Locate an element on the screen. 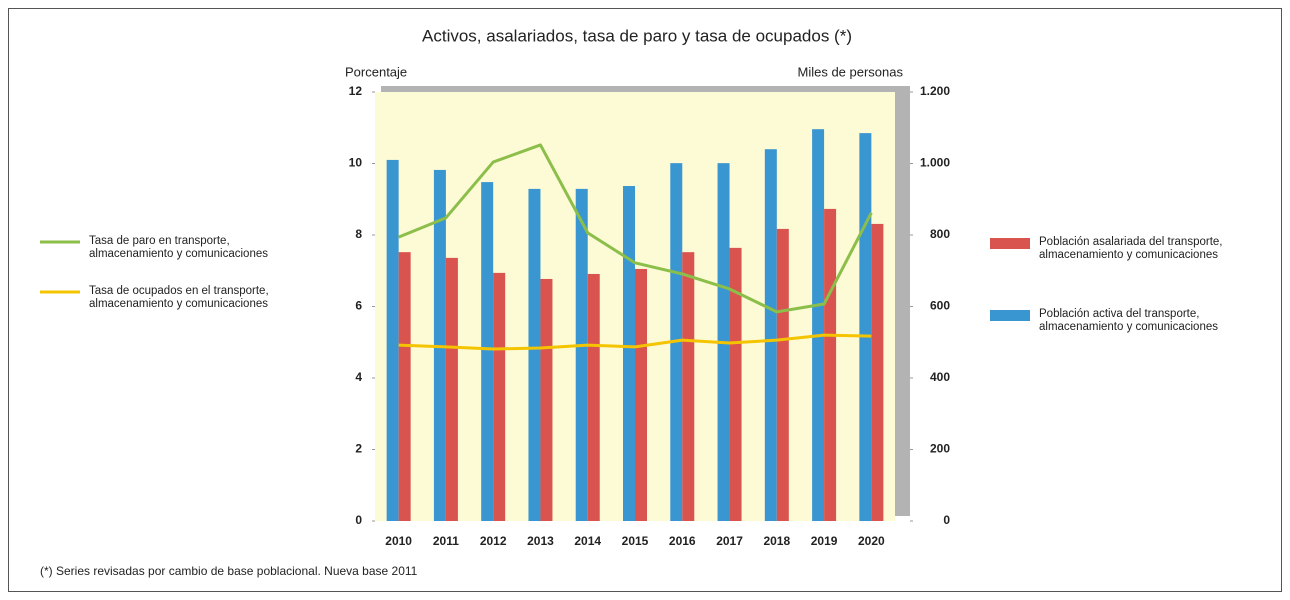 The height and width of the screenshot is (600, 1290). y-tick-label: 0 is located at coordinates (358, 520).